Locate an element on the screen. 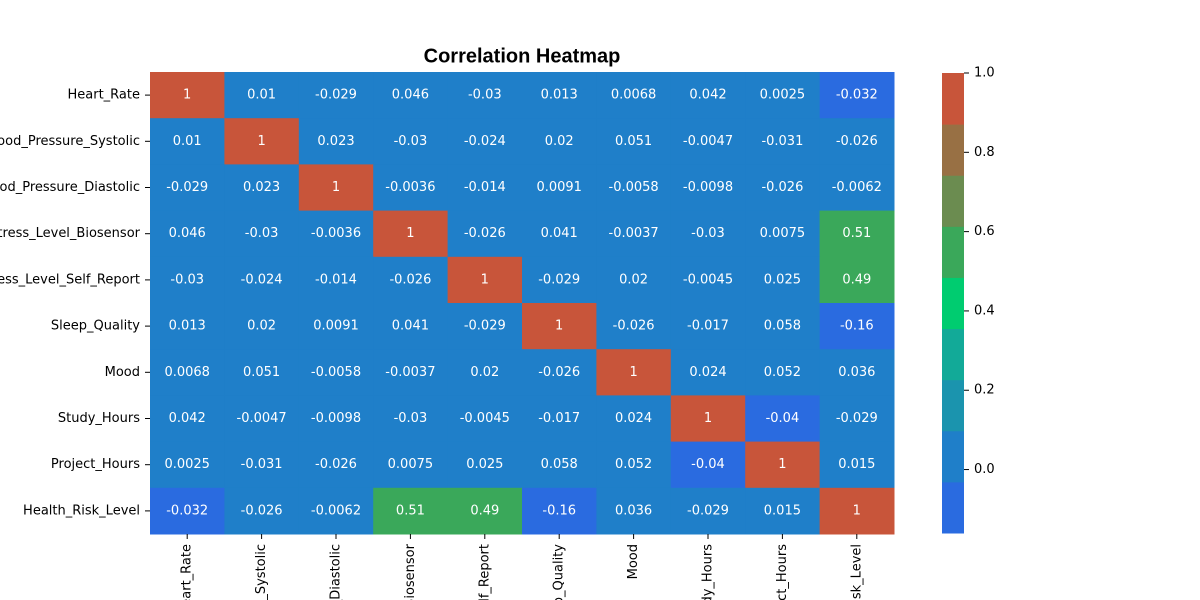 This screenshot has width=1200, height=600. cell-label: 0.51 is located at coordinates (856, 233).